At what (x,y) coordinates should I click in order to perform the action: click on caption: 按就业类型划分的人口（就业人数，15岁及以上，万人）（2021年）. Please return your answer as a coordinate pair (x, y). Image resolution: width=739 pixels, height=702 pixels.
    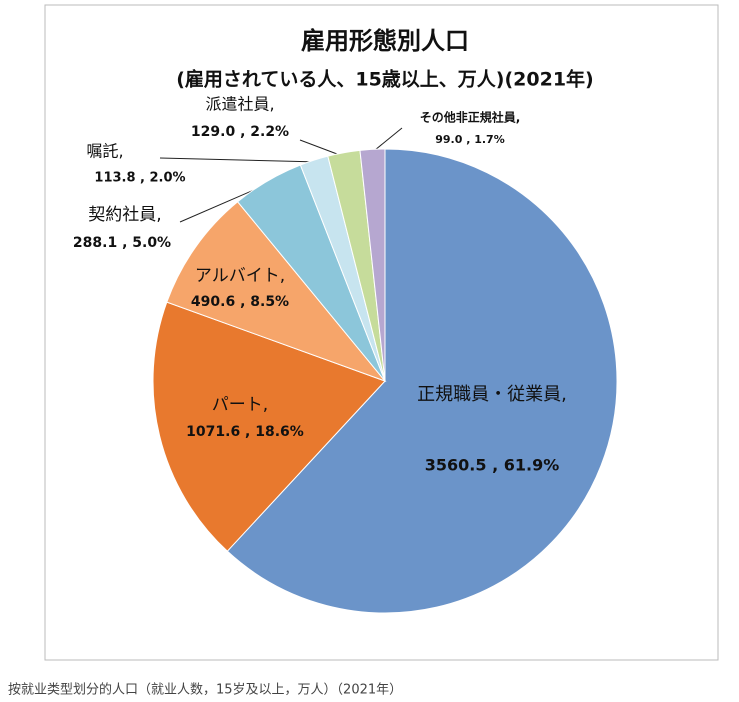
    Looking at the image, I should click on (205, 690).